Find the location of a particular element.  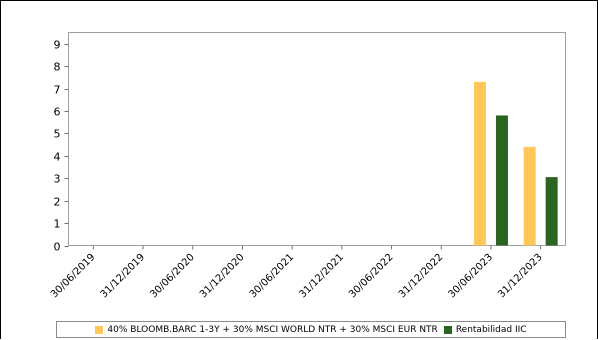

bars-group is located at coordinates (515, 163).